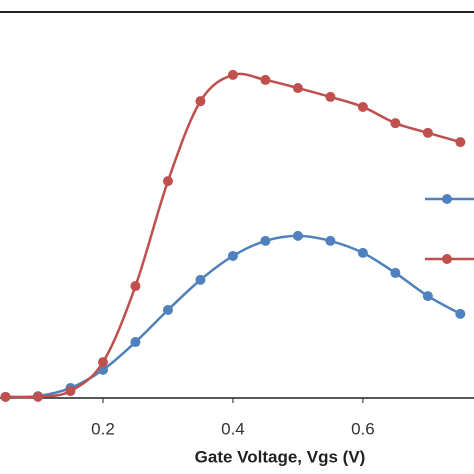 Image resolution: width=474 pixels, height=474 pixels. I want to click on x-axis-label: Gate Voltage, Vgs (V), so click(280, 456).